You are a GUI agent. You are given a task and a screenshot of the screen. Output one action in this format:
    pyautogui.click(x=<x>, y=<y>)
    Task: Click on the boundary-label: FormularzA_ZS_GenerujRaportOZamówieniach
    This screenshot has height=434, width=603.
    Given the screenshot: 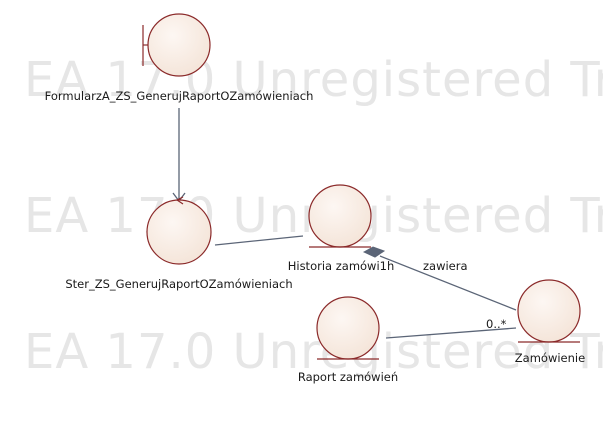 What is the action you would take?
    pyautogui.click(x=179, y=96)
    